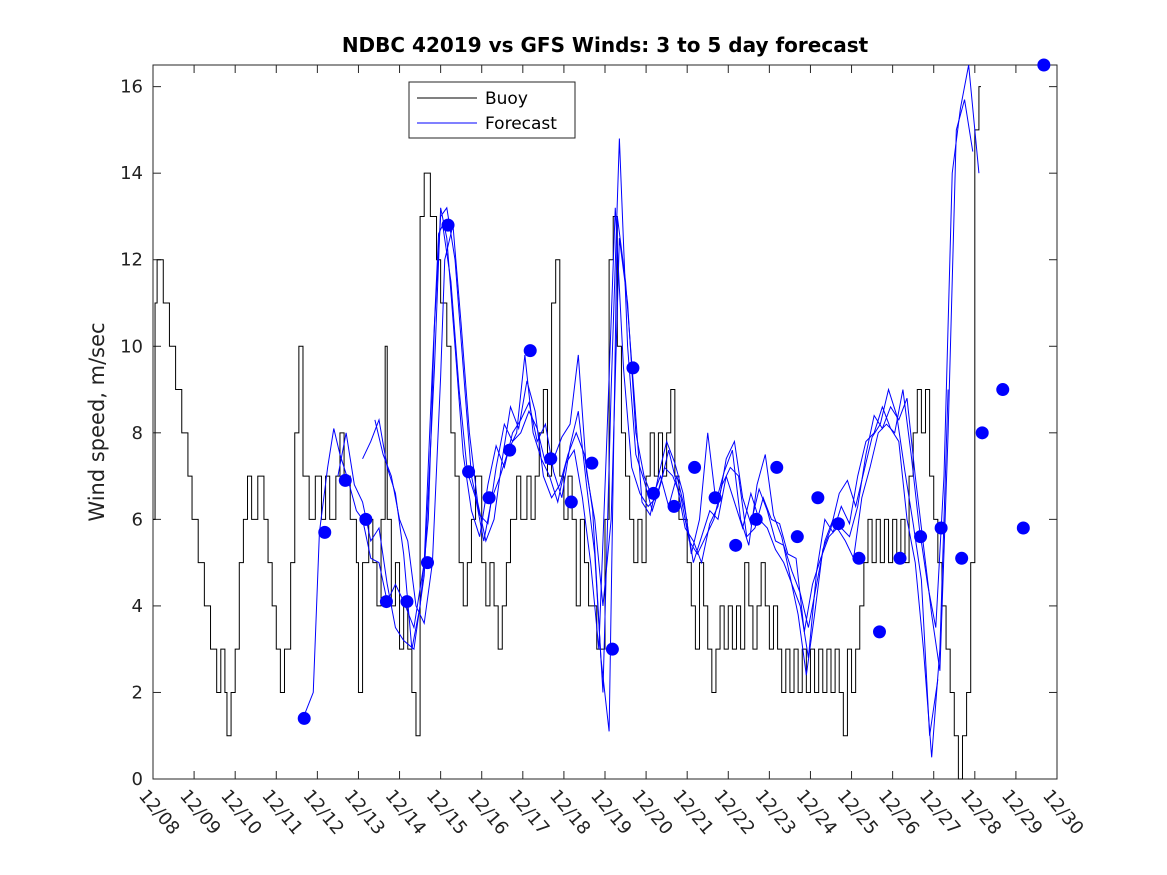  I want to click on legend-buoy-label: Buoy, so click(506, 99).